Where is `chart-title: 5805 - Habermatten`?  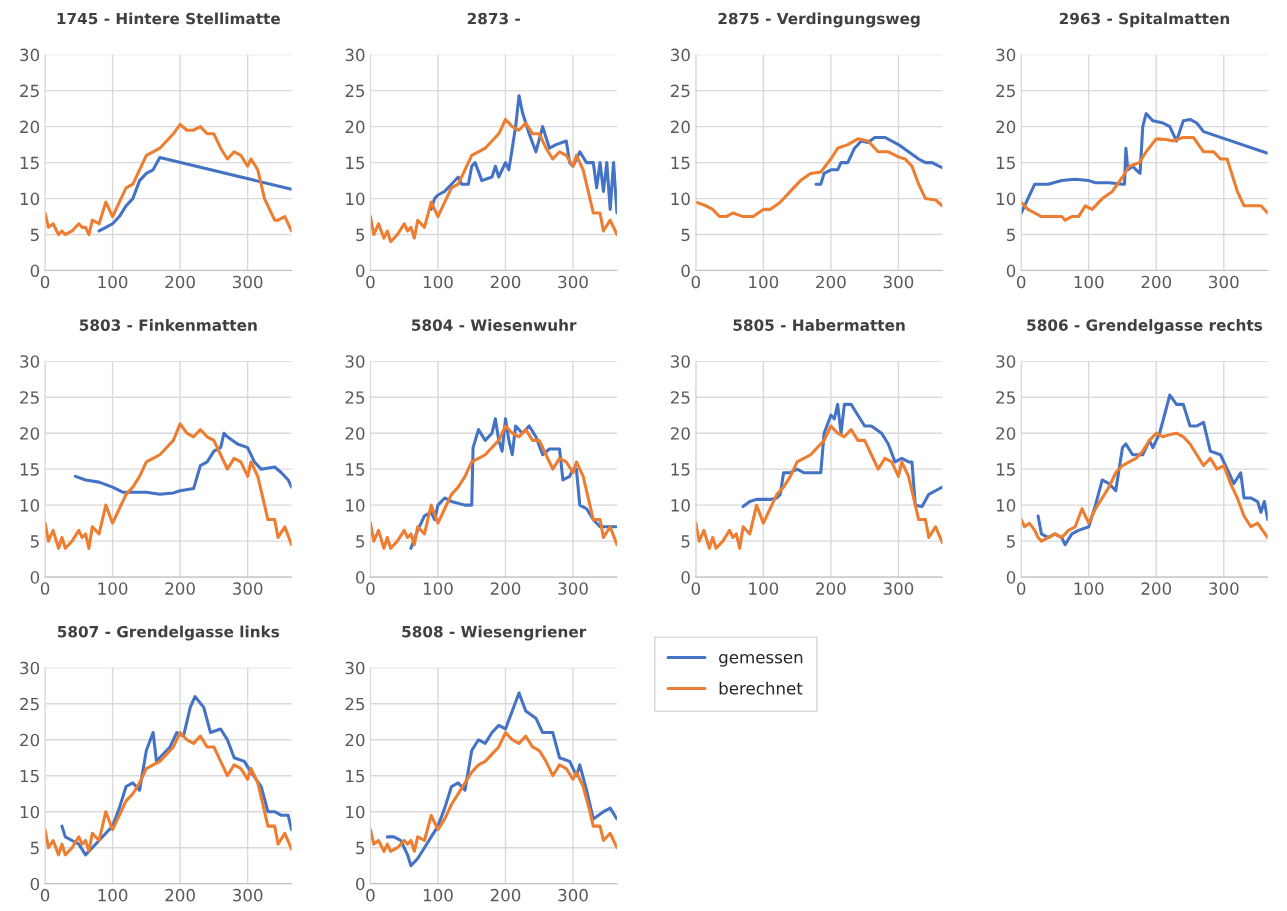 chart-title: 5805 - Habermatten is located at coordinates (819, 325).